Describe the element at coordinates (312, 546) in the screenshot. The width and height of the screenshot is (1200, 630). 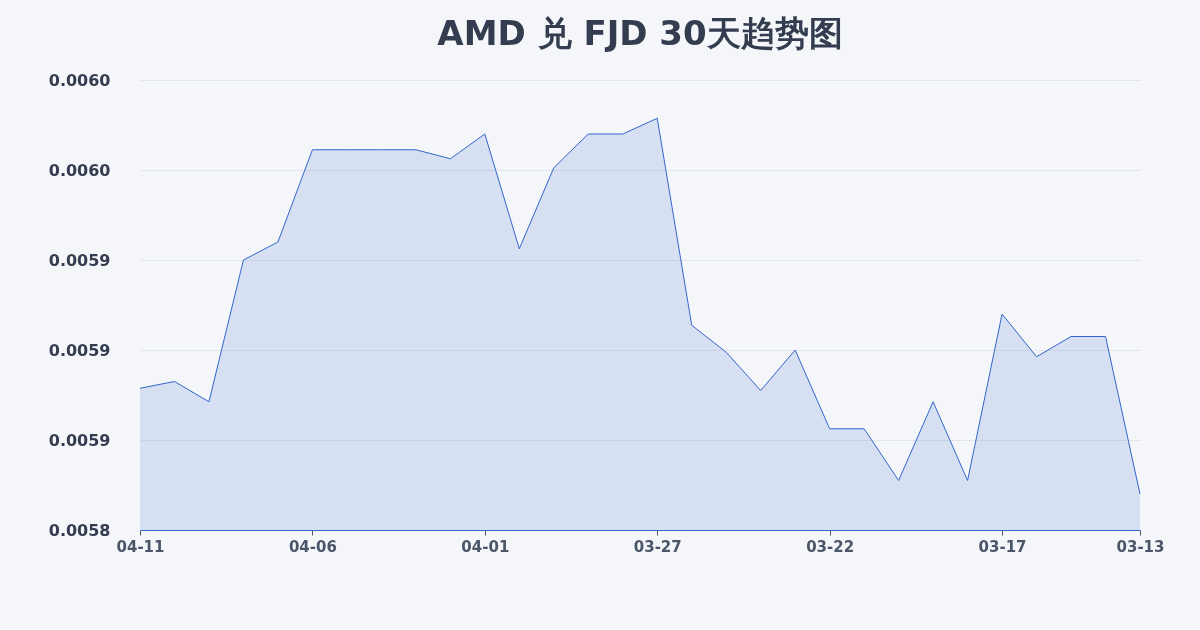
I see `x-tick-label: 04-06` at that location.